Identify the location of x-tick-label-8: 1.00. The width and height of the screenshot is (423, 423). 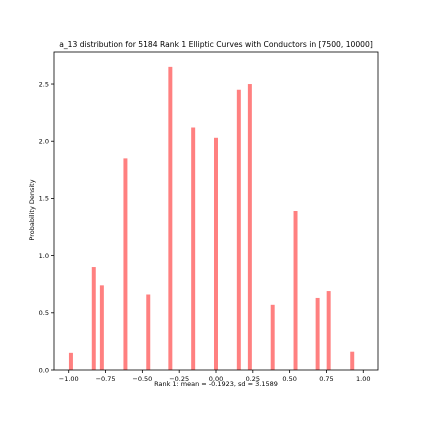
(363, 379).